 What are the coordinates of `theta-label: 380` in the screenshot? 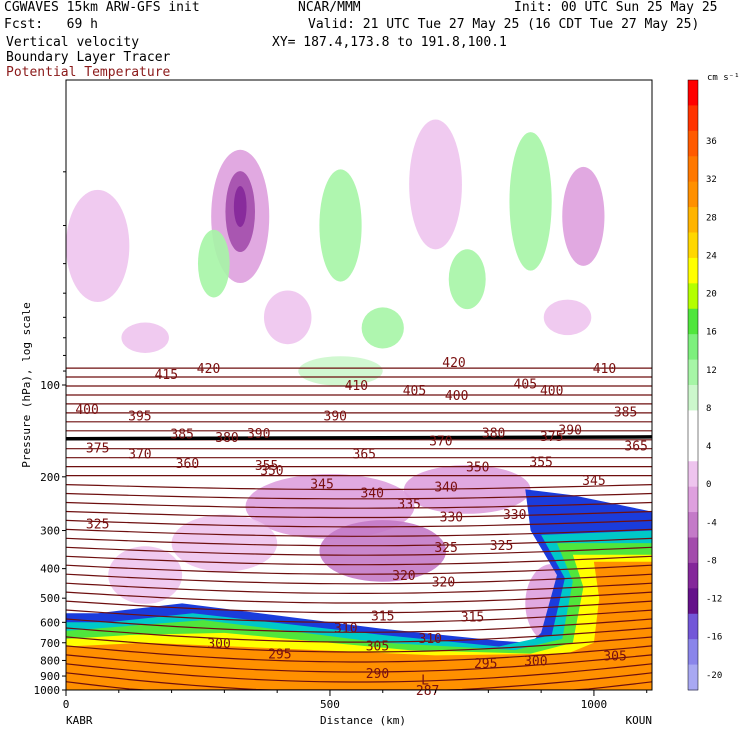 It's located at (226, 438).